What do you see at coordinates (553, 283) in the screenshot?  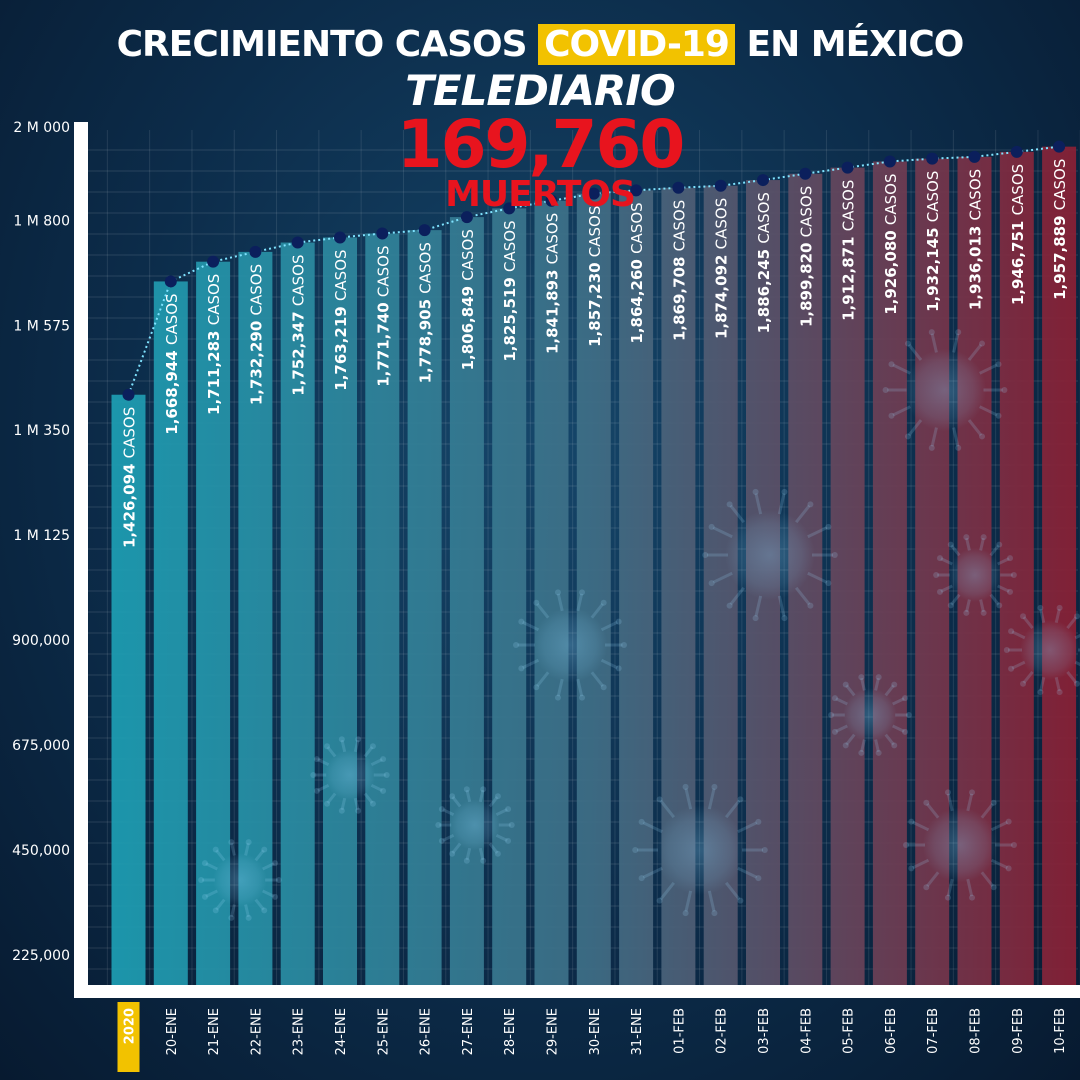 I see `data-label: 1,841,893 CASOS` at bounding box center [553, 283].